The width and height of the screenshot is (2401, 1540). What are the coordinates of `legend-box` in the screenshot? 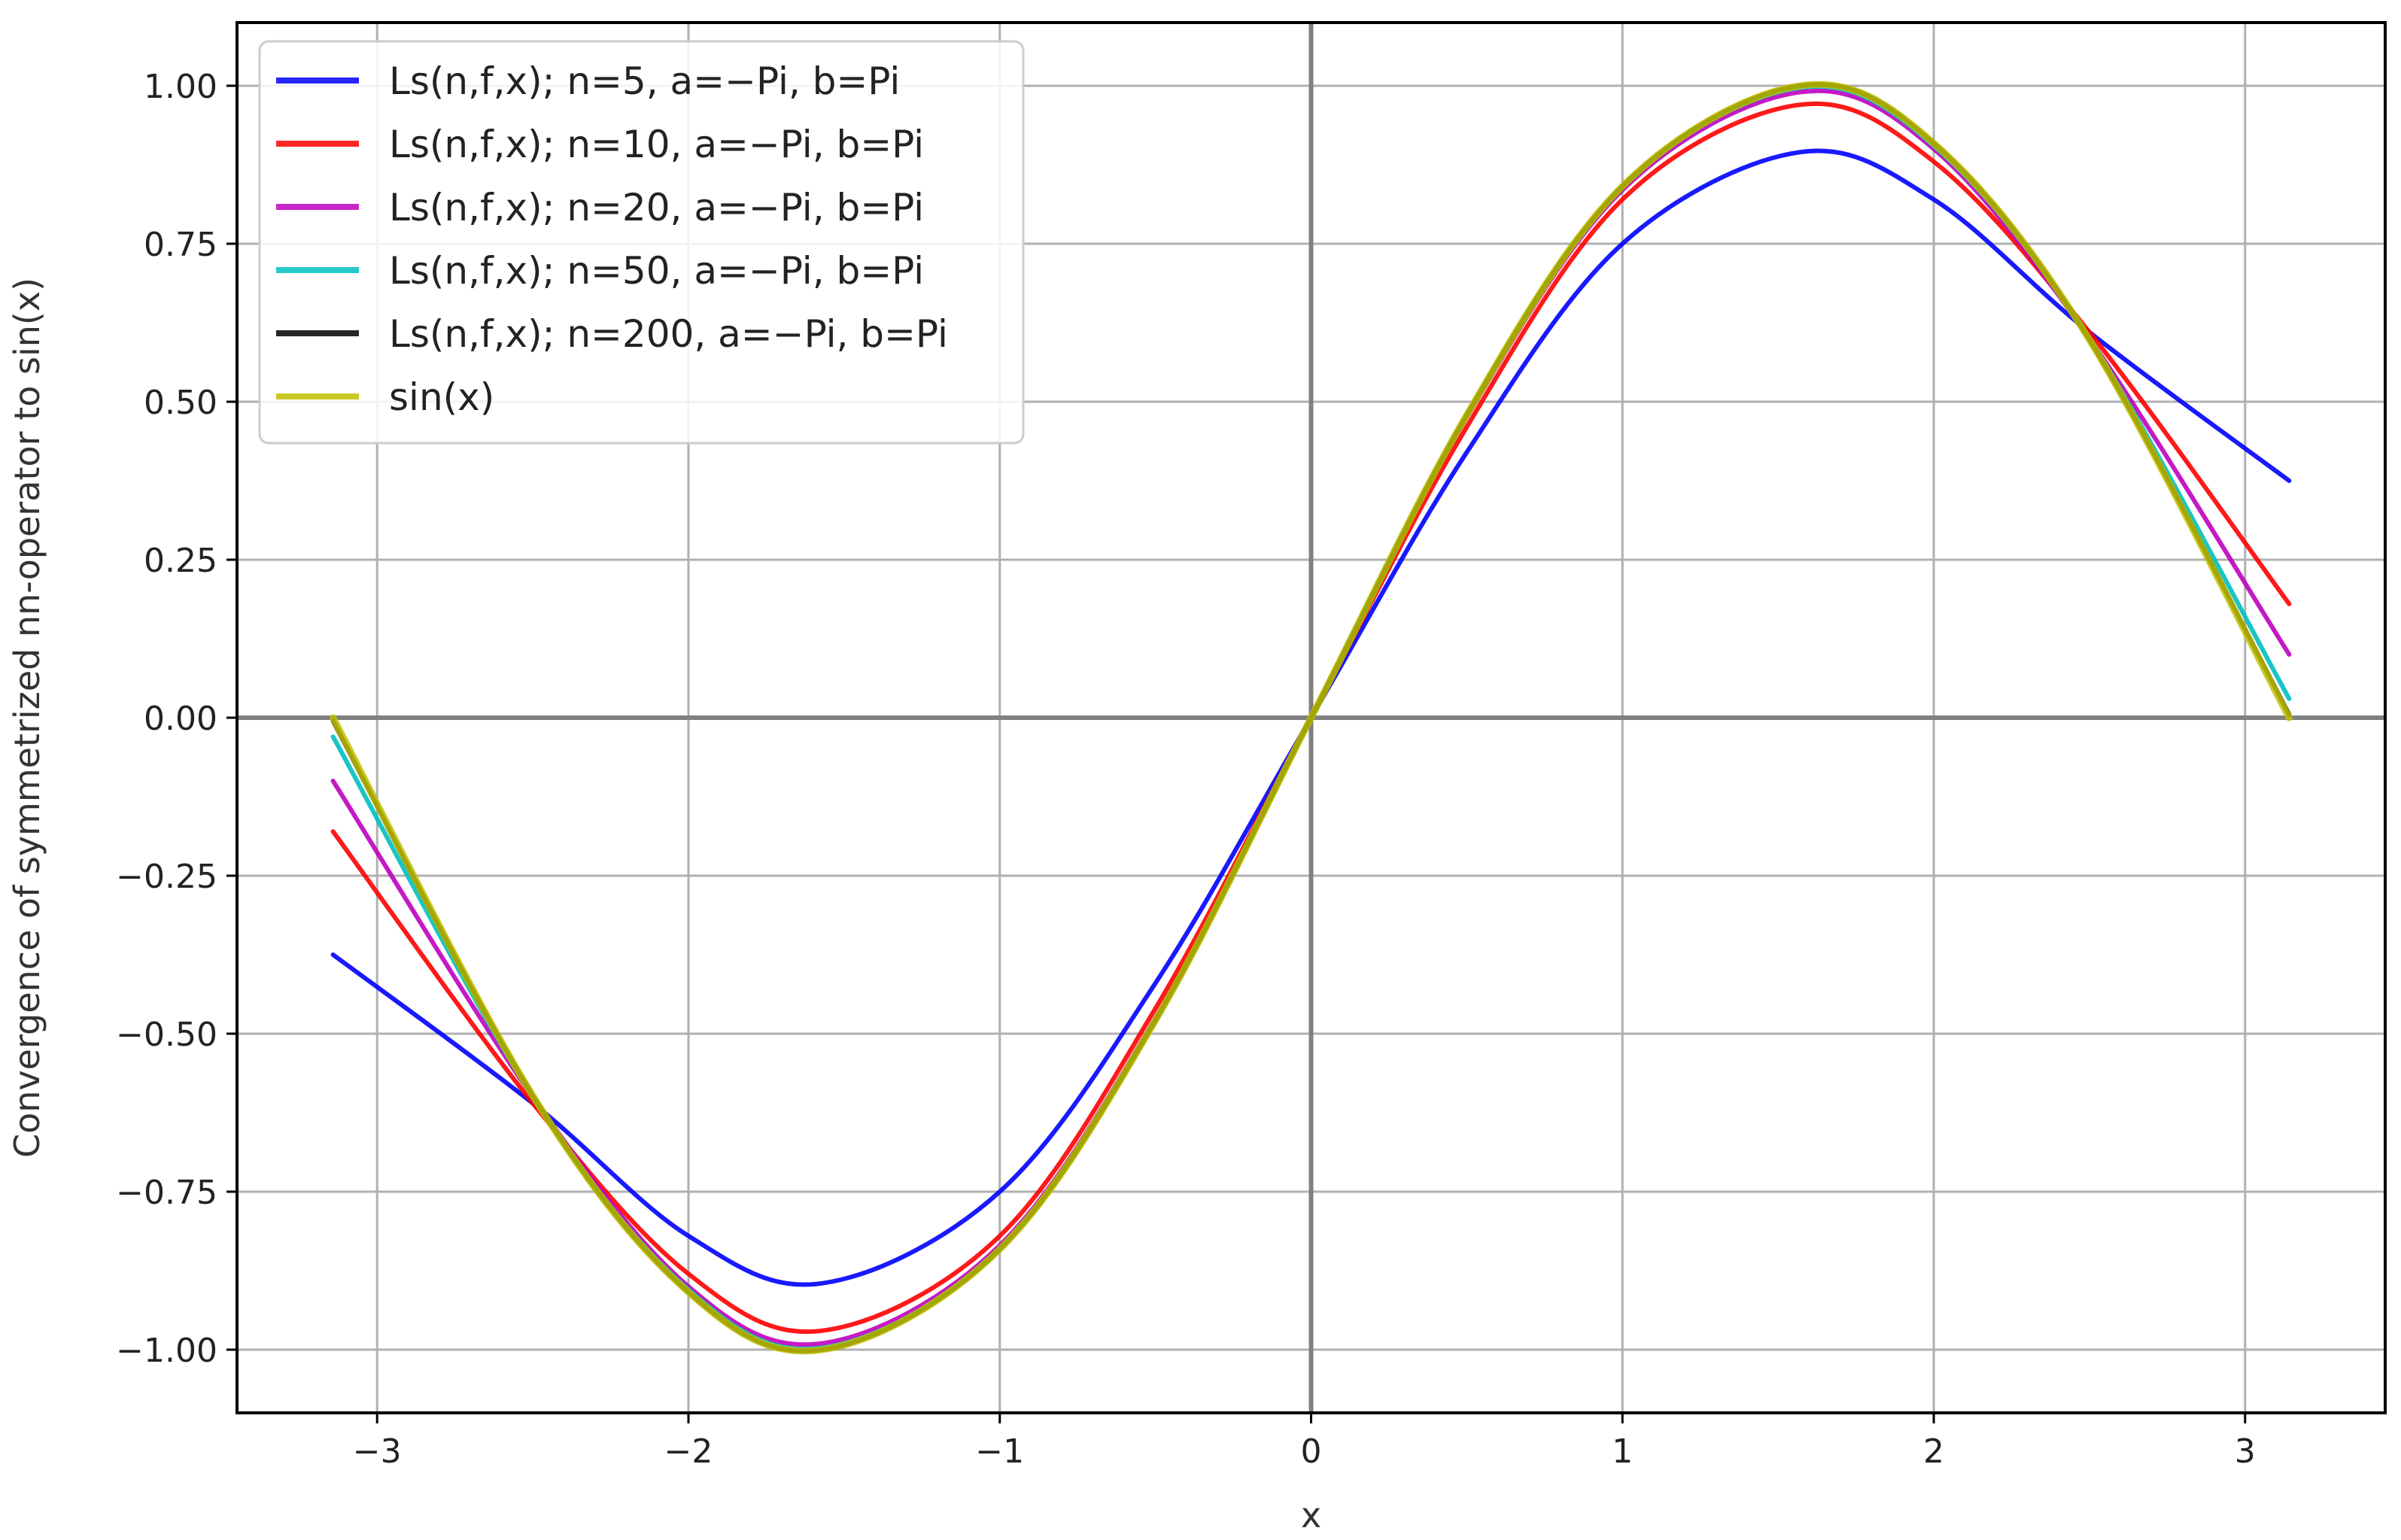 It's located at (641, 242).